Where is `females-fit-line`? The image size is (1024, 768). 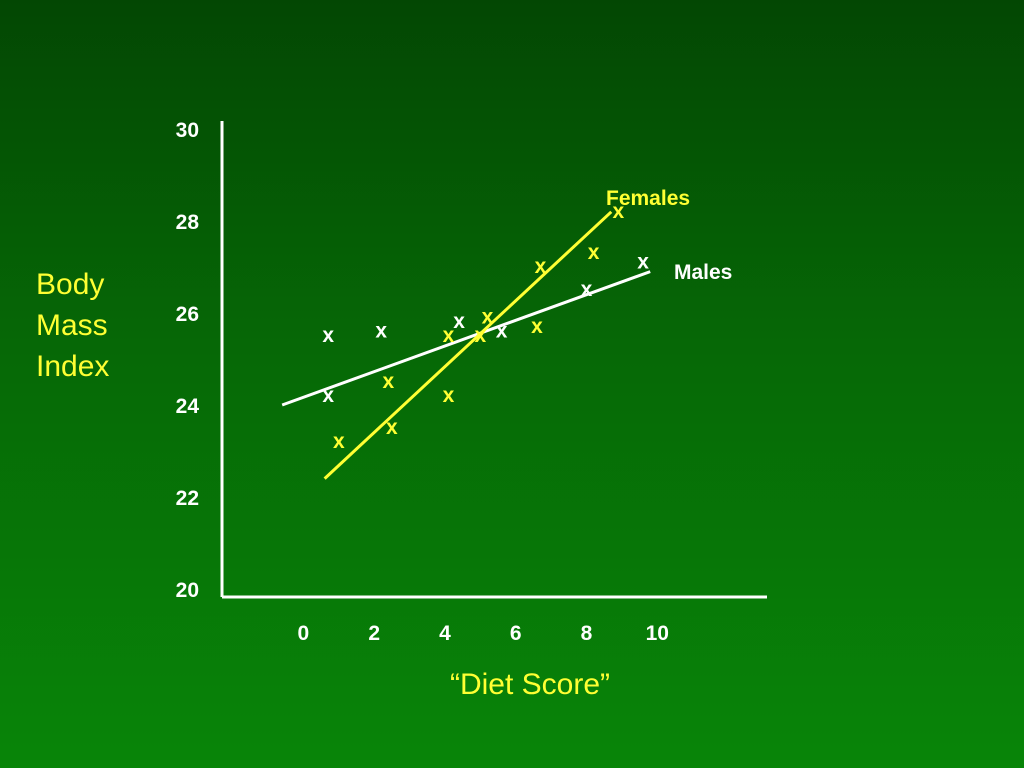
females-fit-line is located at coordinates (468, 345).